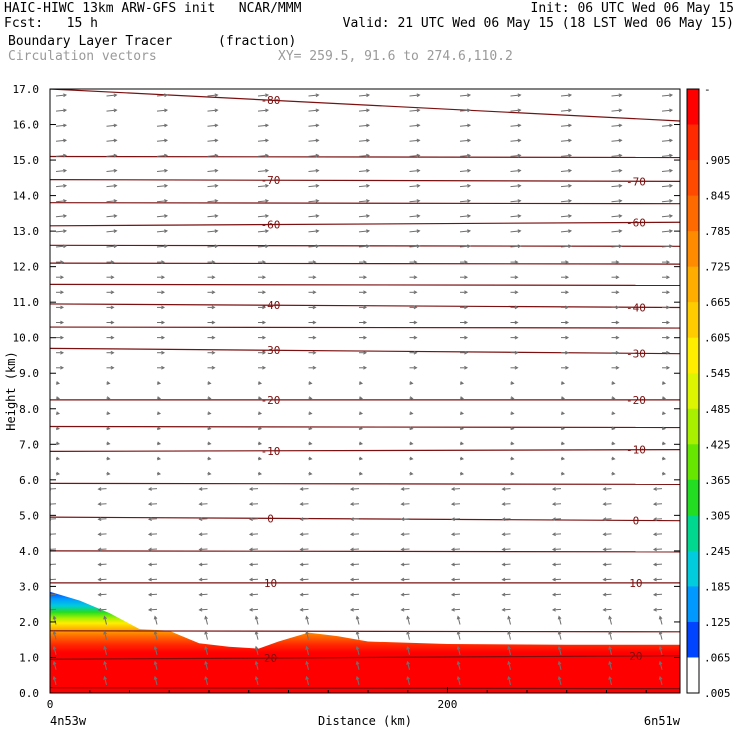 This screenshot has height=740, width=740. Describe the element at coordinates (26, 302) in the screenshot. I see `y-tick-label: 11.0` at that location.